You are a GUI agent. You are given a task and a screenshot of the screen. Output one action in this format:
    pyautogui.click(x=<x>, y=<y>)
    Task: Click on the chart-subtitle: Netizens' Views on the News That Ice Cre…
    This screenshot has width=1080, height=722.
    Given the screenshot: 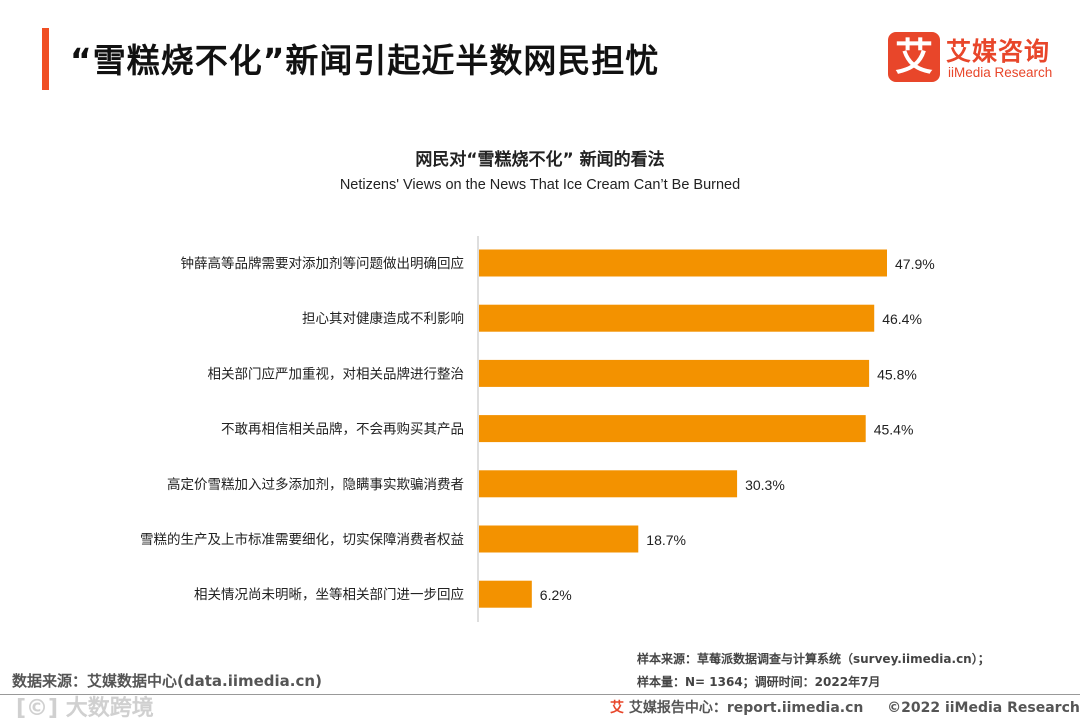 What is the action you would take?
    pyautogui.click(x=540, y=185)
    